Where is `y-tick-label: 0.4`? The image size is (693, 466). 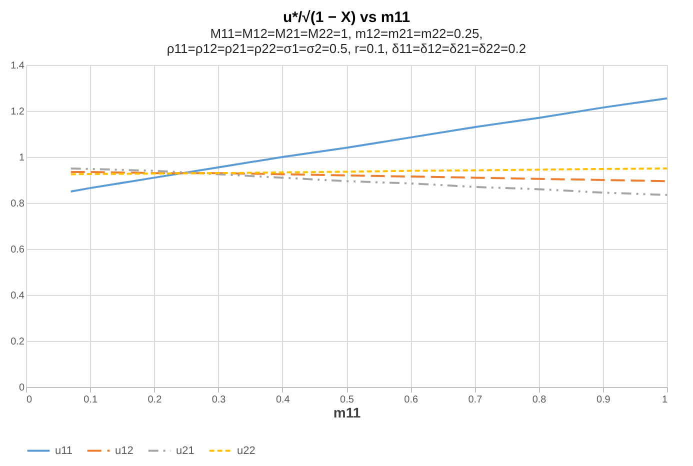
y-tick-label: 0.4 is located at coordinates (17, 296).